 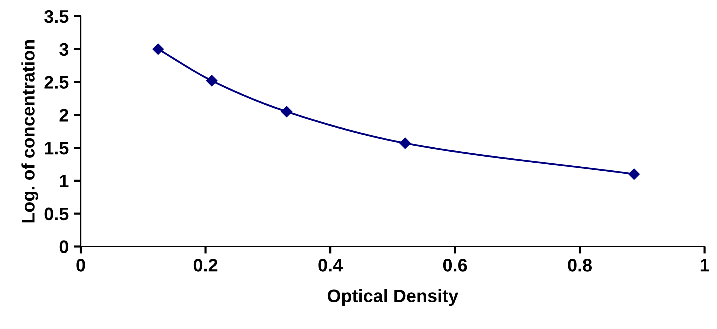 What do you see at coordinates (56, 82) in the screenshot?
I see `y-tick-label: 2.5` at bounding box center [56, 82].